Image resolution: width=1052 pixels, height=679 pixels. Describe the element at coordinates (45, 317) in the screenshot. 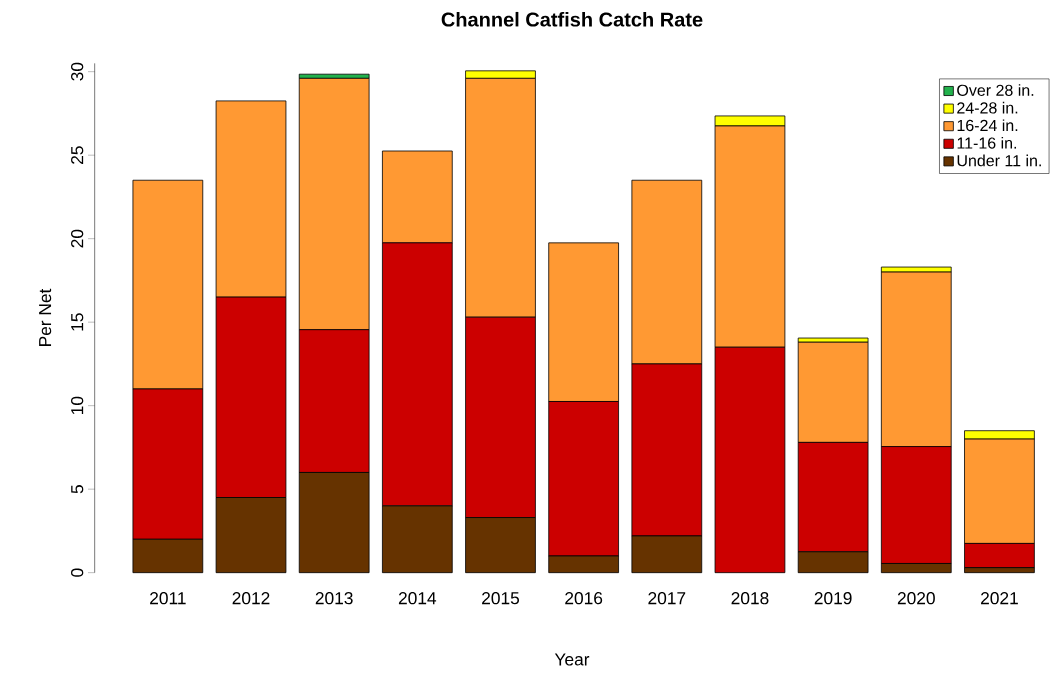

I see `y-axis-title: Per Net` at that location.